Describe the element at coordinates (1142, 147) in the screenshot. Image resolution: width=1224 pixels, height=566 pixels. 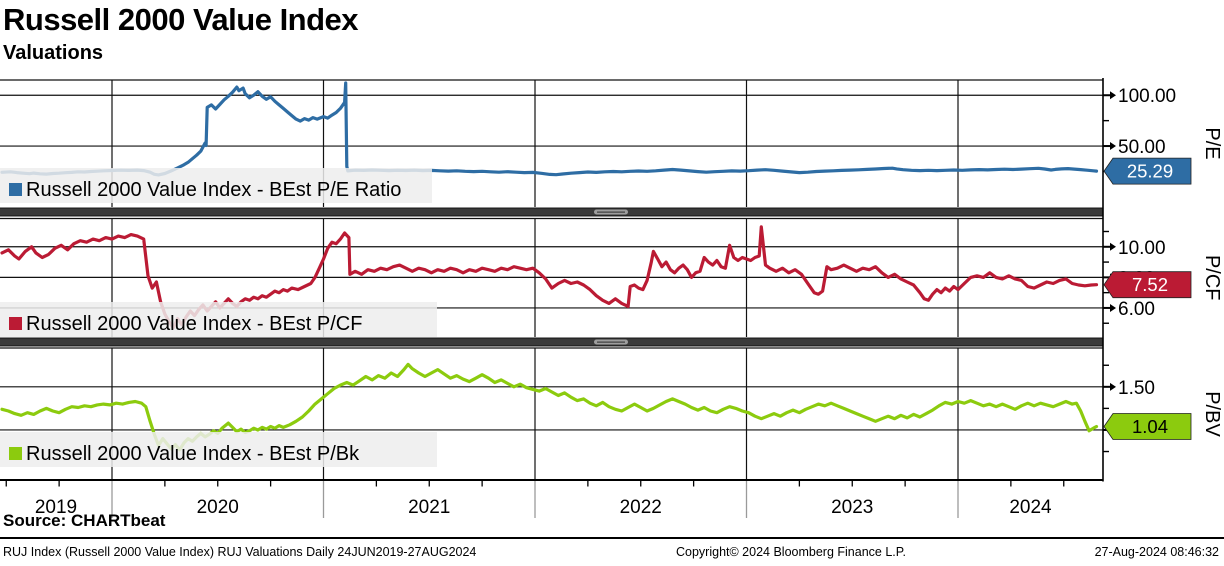
I see `y-tick-label: 50.00` at that location.